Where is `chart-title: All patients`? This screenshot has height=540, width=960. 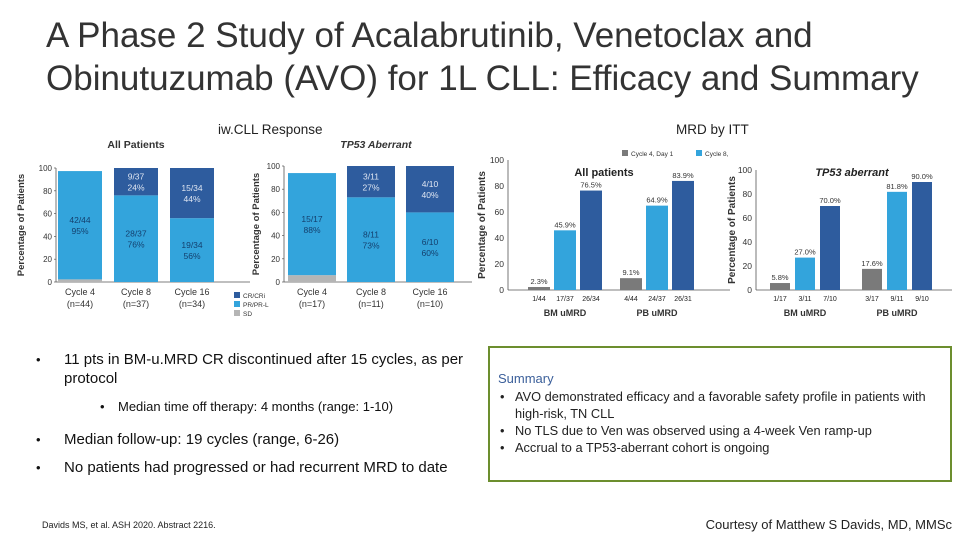 chart-title: All patients is located at coordinates (603, 173).